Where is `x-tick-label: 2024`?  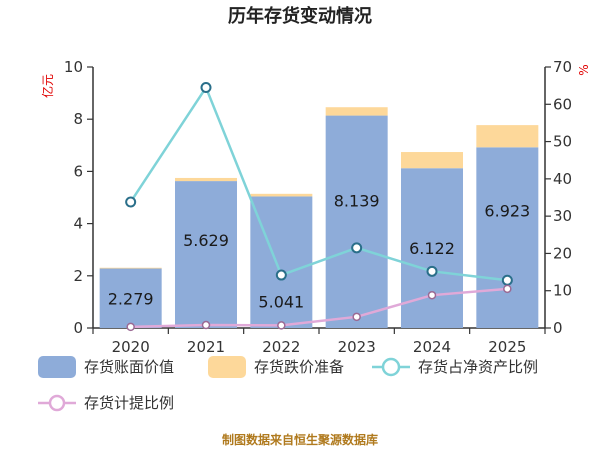
x-tick-label: 2024 is located at coordinates (432, 347).